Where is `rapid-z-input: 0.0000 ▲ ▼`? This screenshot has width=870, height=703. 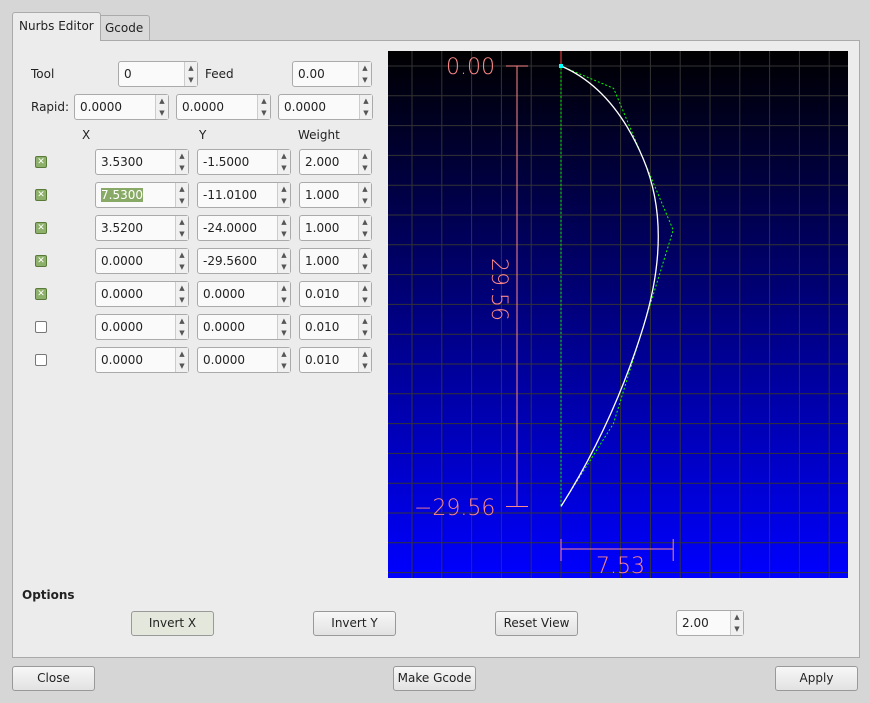 rapid-z-input: 0.0000 ▲ ▼ is located at coordinates (325, 107).